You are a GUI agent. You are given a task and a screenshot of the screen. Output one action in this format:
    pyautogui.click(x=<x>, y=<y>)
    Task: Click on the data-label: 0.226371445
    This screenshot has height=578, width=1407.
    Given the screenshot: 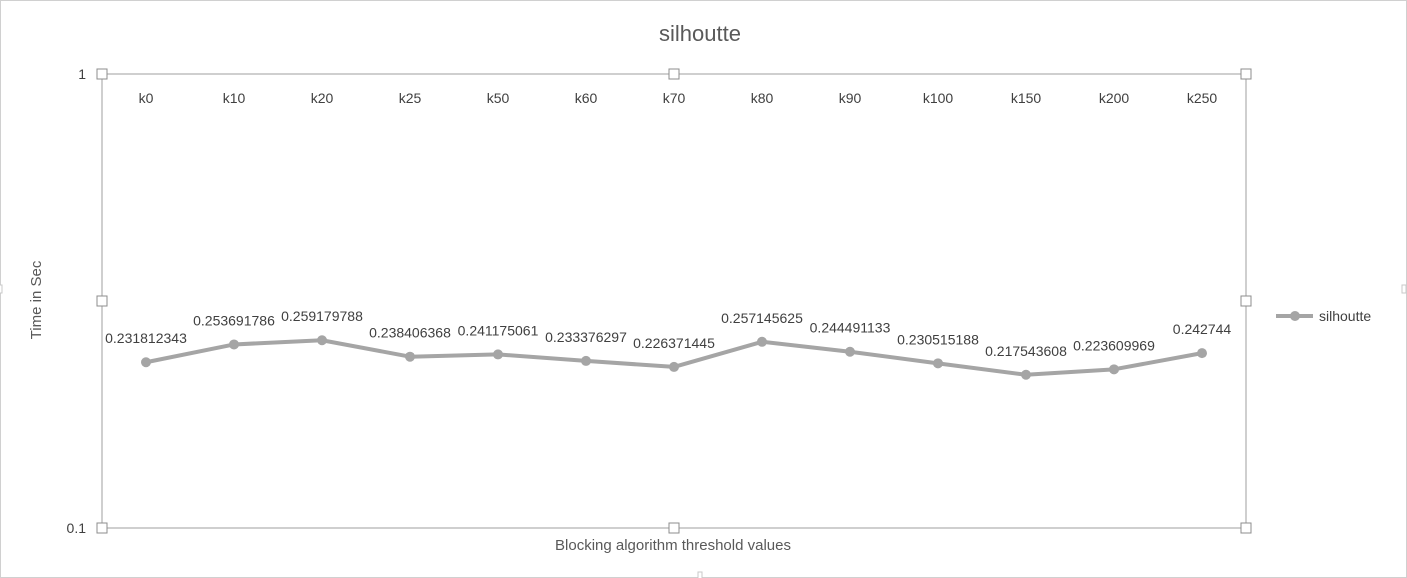 What is the action you would take?
    pyautogui.click(x=674, y=343)
    